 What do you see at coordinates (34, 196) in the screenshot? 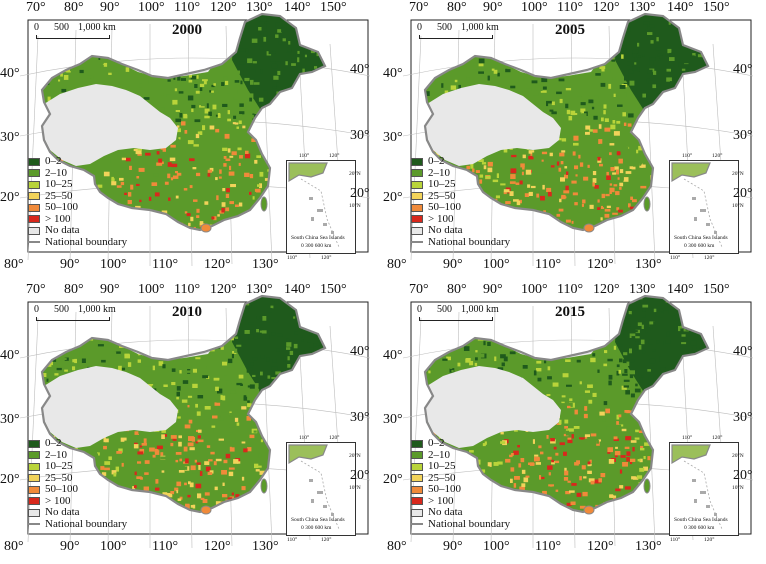
I see `legend-swatch` at bounding box center [34, 196].